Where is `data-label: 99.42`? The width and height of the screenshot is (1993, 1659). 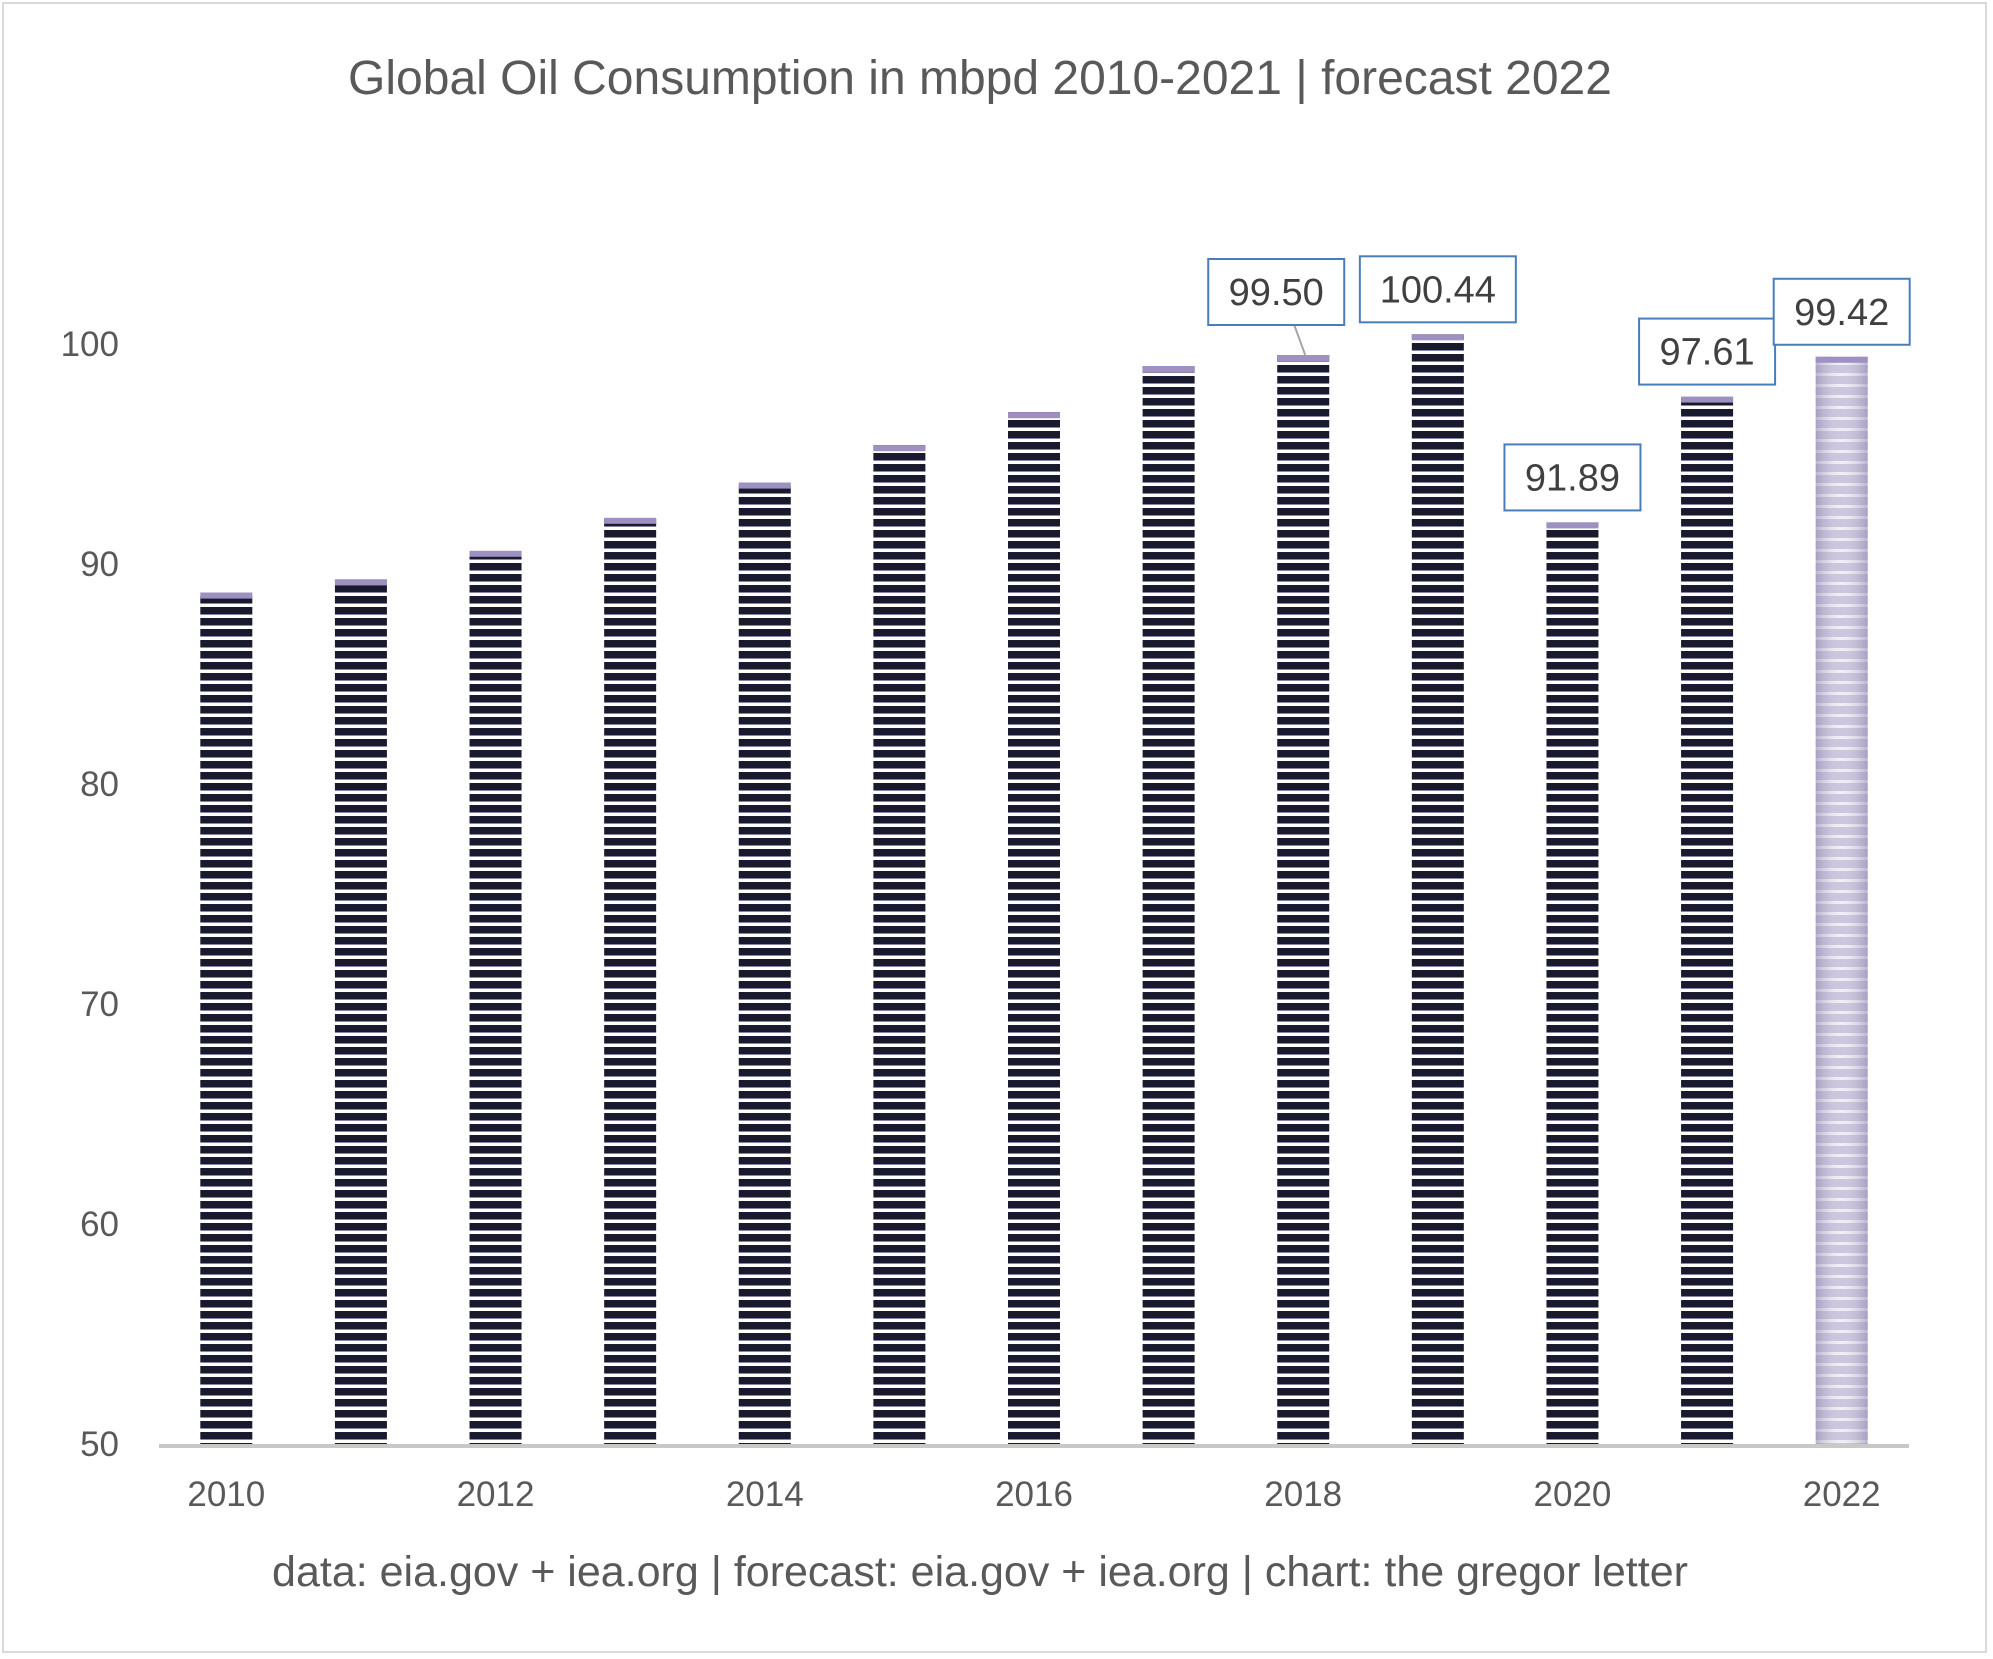 data-label: 99.42 is located at coordinates (1841, 311).